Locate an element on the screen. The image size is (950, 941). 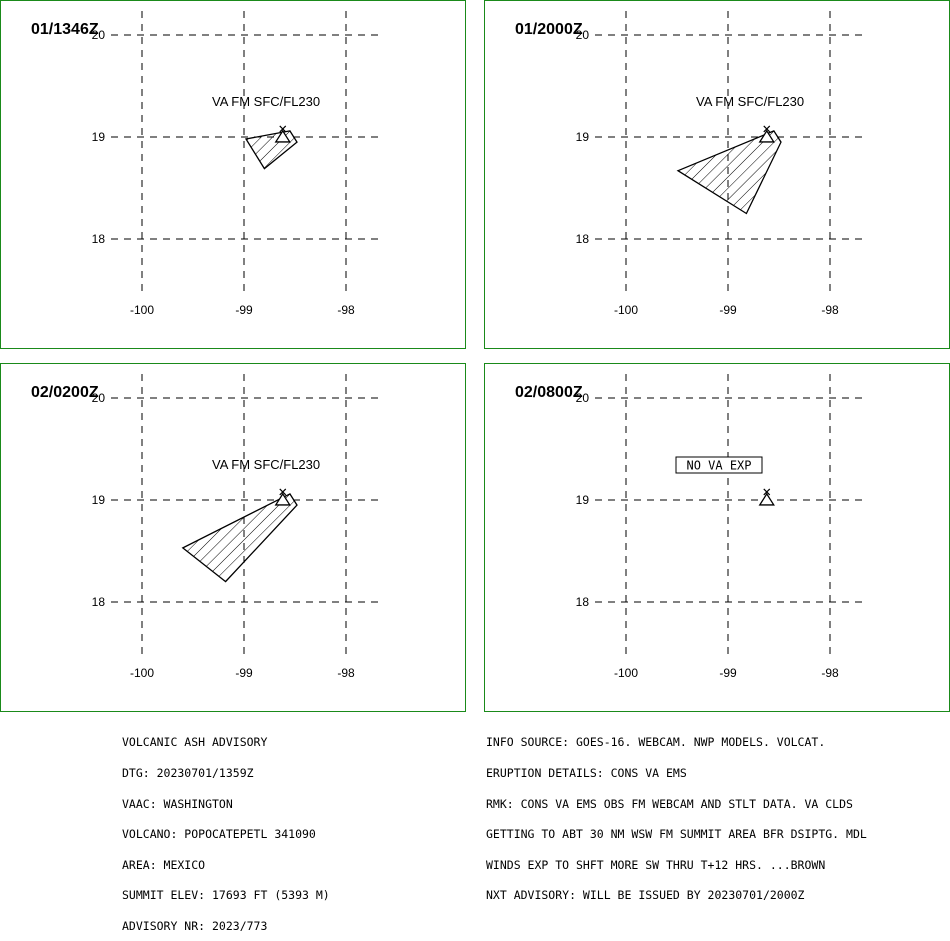
no-ash-expected-label: NO VA EXP is located at coordinates (718, 466).